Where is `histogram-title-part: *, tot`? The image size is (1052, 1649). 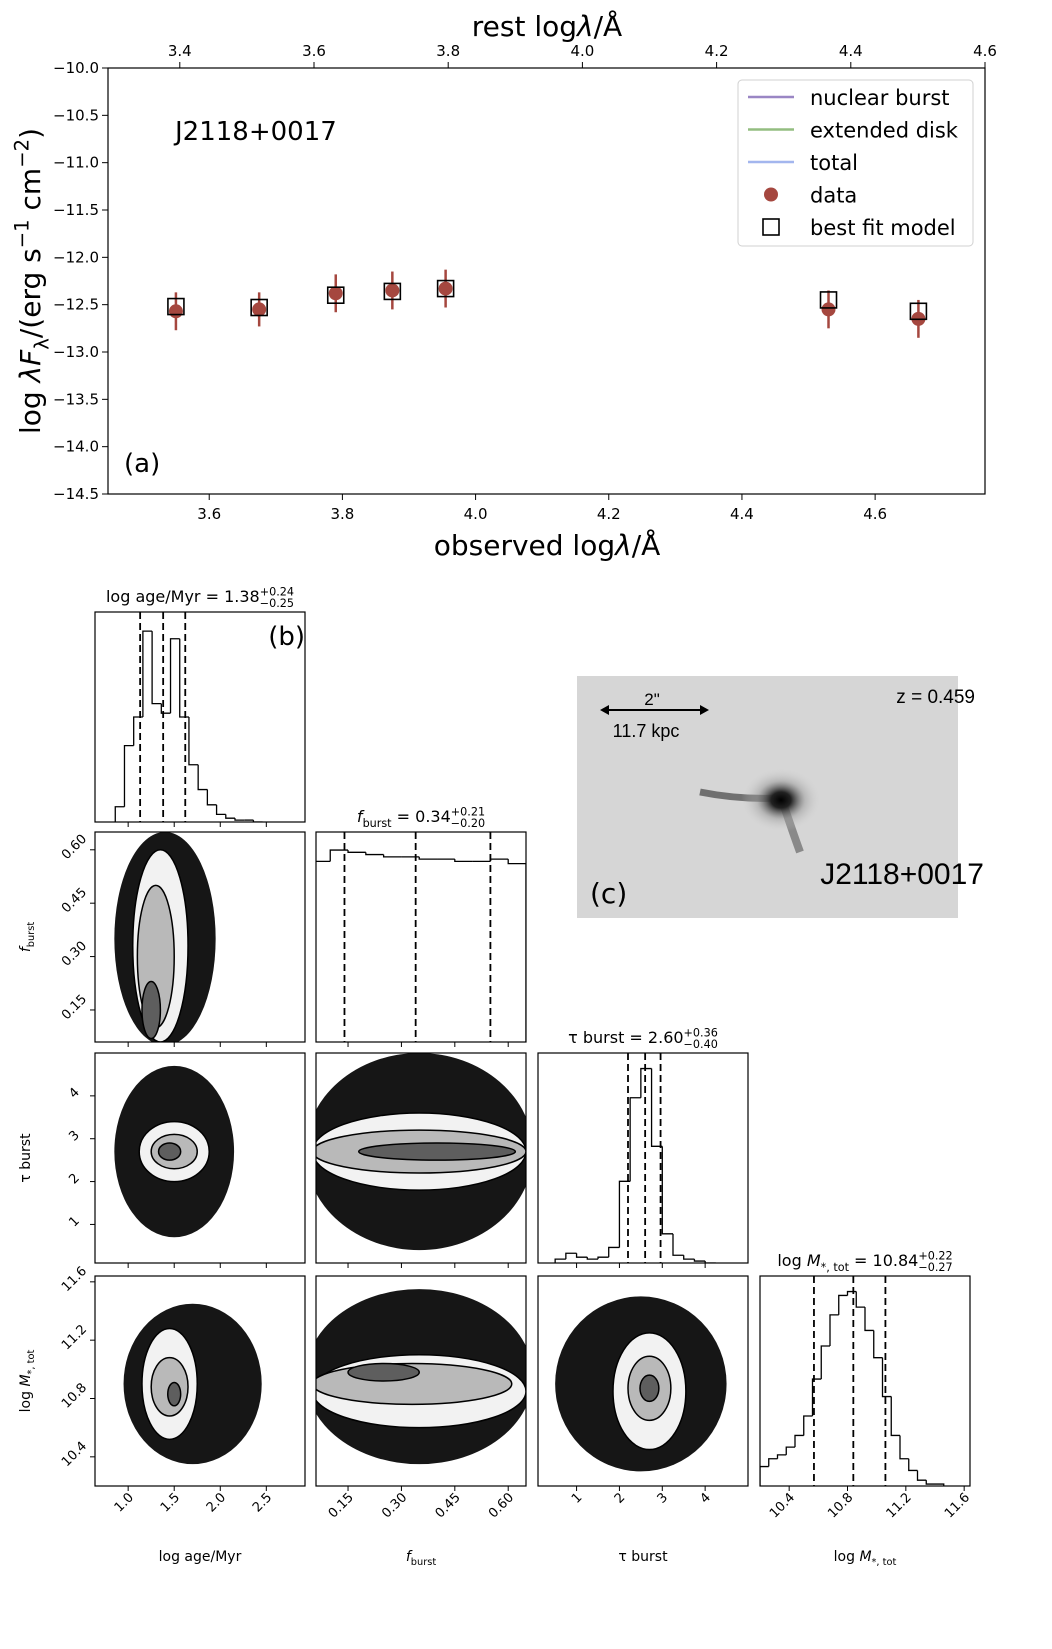 histogram-title-part: *, tot is located at coordinates (835, 1267).